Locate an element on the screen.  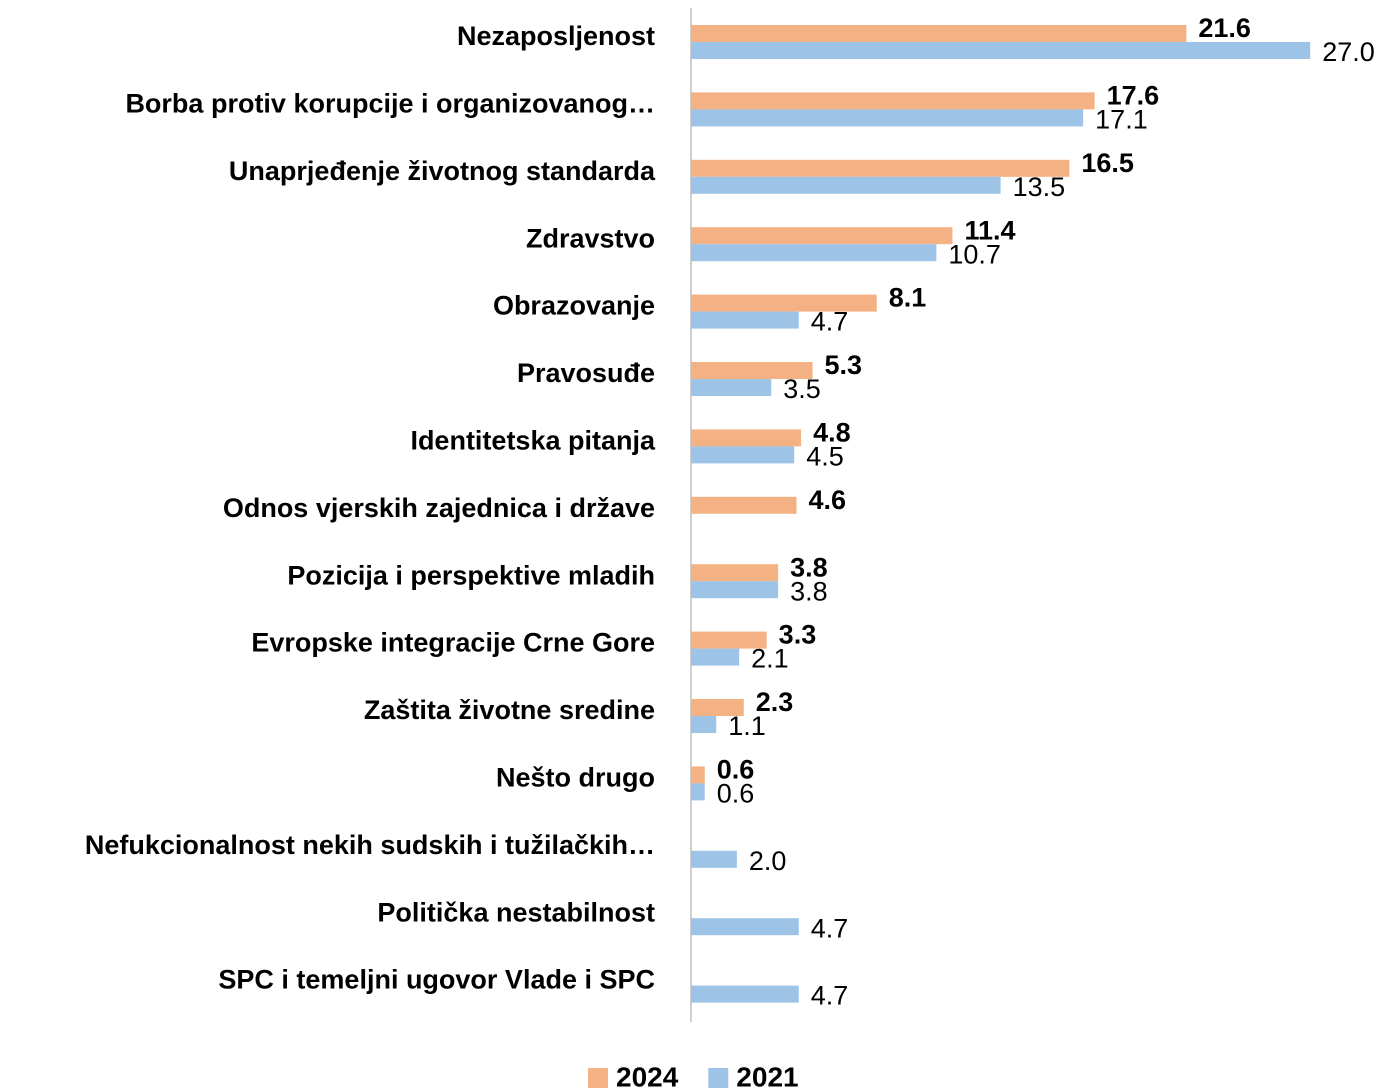
category-label: Politička nestabilnost is located at coordinates (516, 912).